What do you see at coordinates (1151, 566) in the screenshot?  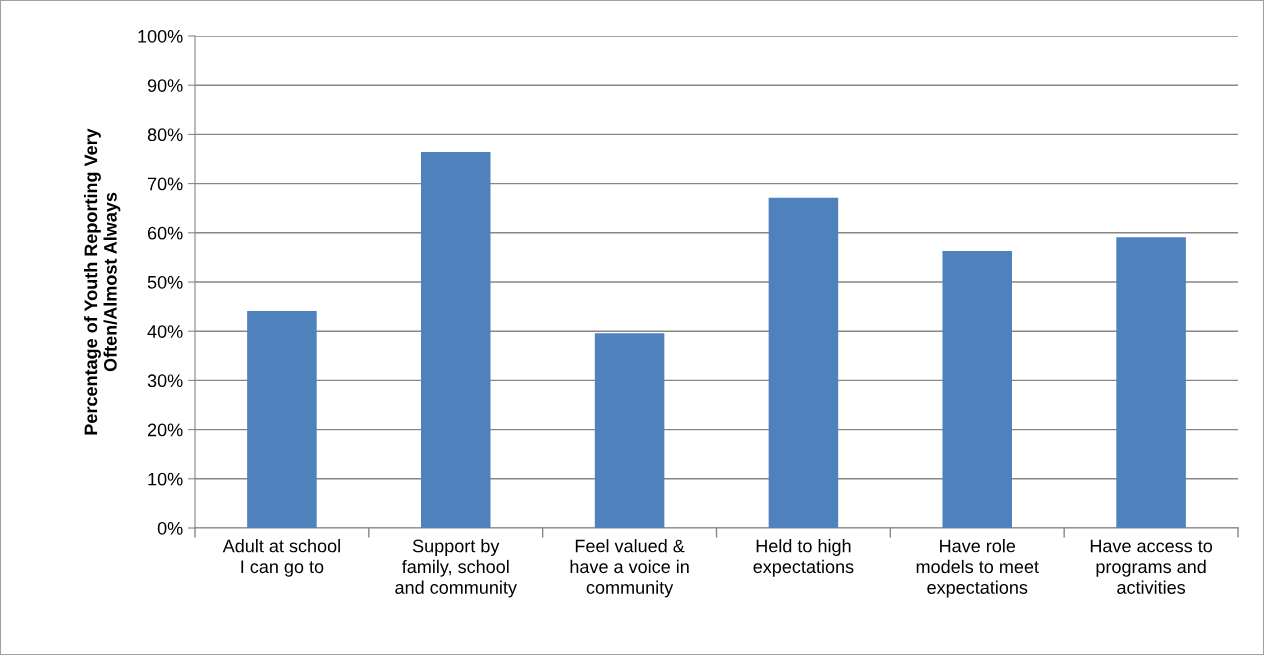 I see `x-tick-label: Have access to programs and activities` at bounding box center [1151, 566].